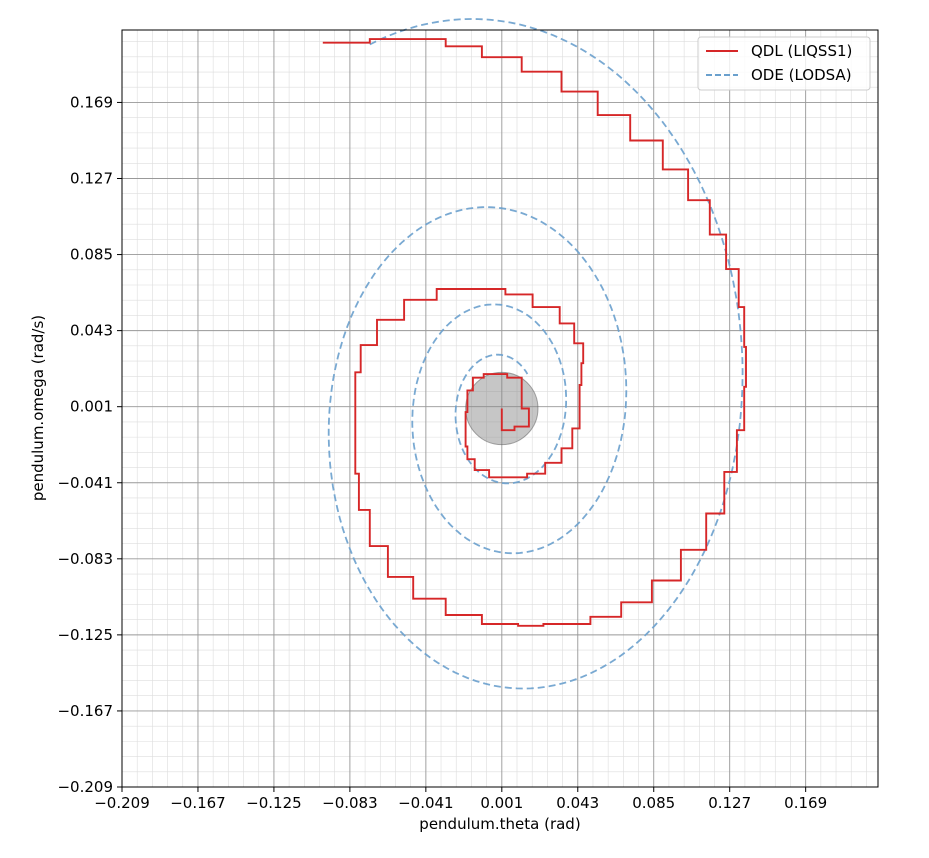 The height and width of the screenshot is (858, 929). I want to click on x-tick-label: −0.167, so click(198, 803).